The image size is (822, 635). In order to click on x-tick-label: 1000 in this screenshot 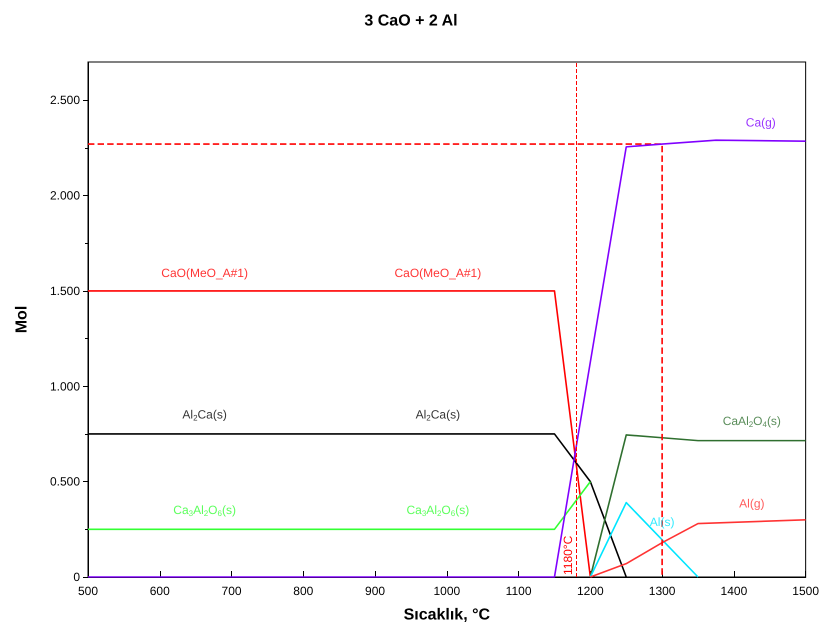, I will do `click(446, 591)`.